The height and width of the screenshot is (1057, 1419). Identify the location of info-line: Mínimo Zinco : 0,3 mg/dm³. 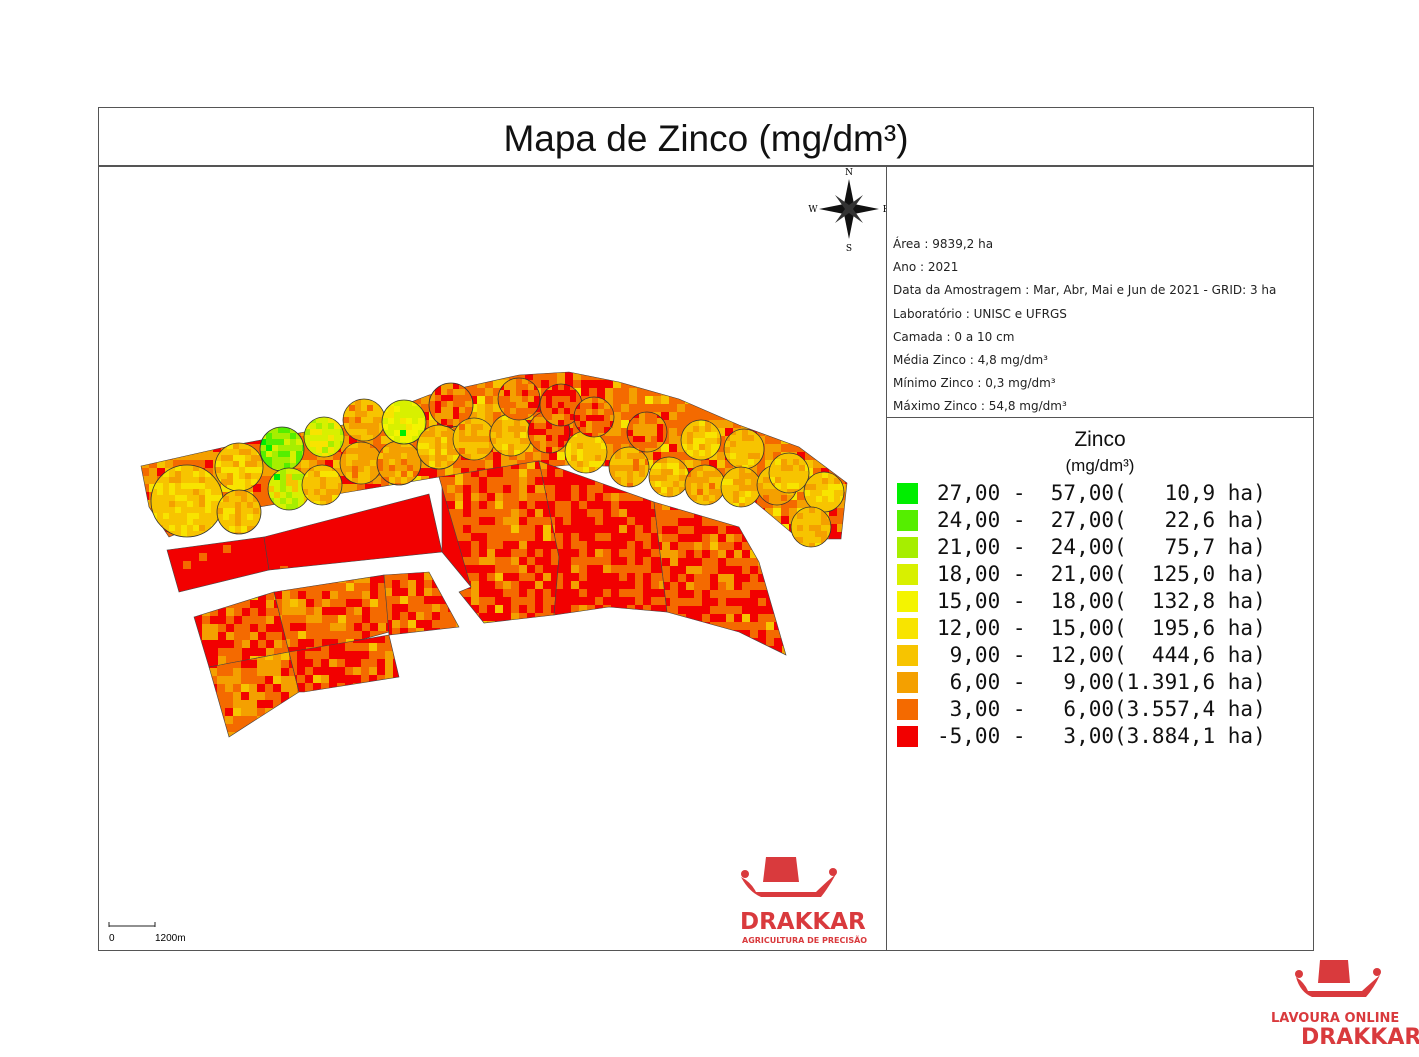
(974, 383).